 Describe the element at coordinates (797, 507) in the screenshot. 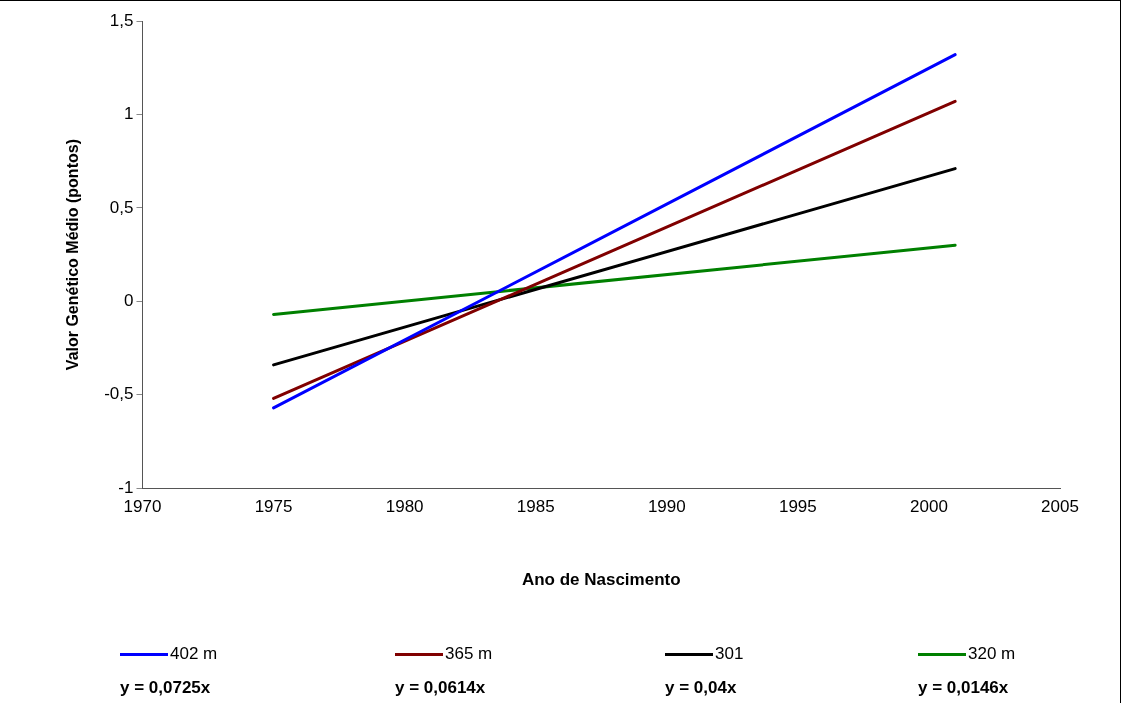

I see `x-tick-label: 1995` at that location.